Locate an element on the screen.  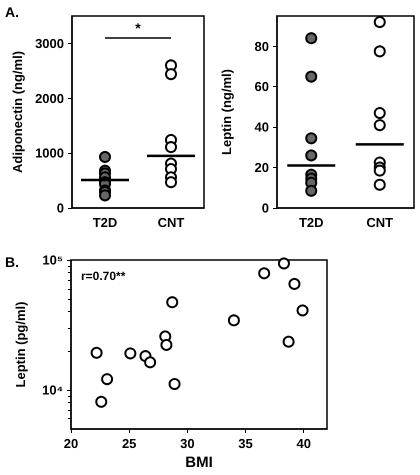
x-tick-label: 35 is located at coordinates (245, 443).